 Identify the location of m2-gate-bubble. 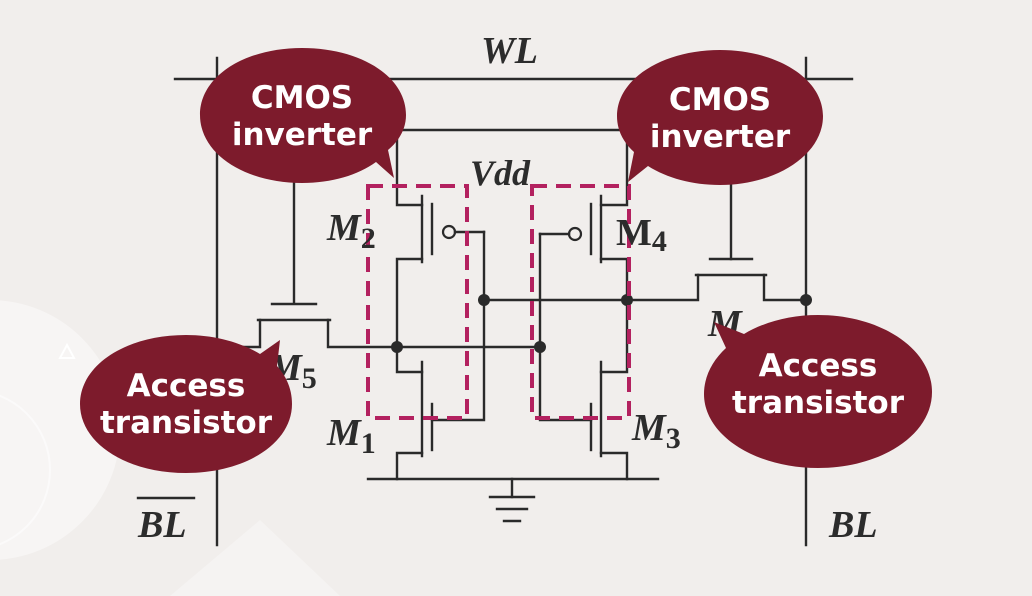
(449, 232).